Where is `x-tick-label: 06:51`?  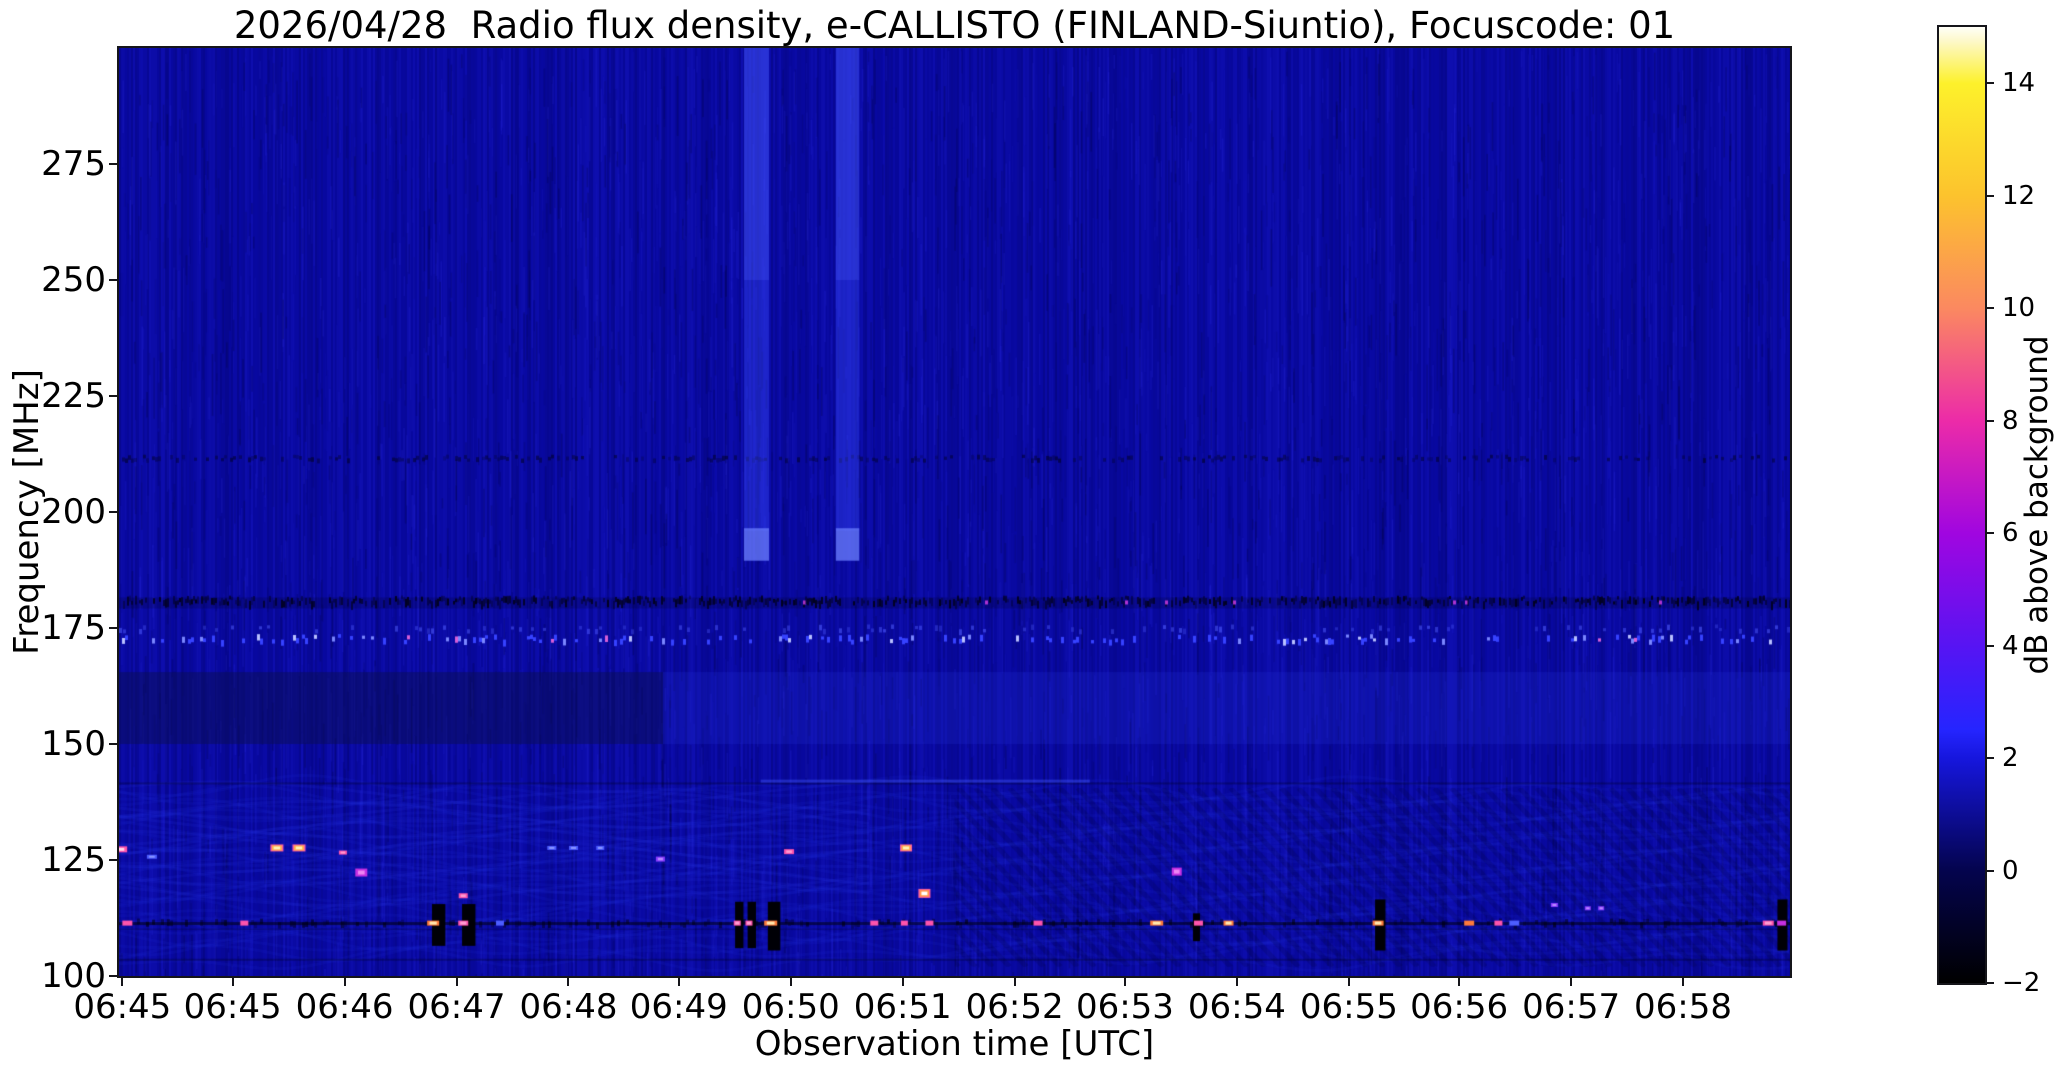 x-tick-label: 06:51 is located at coordinates (902, 1007).